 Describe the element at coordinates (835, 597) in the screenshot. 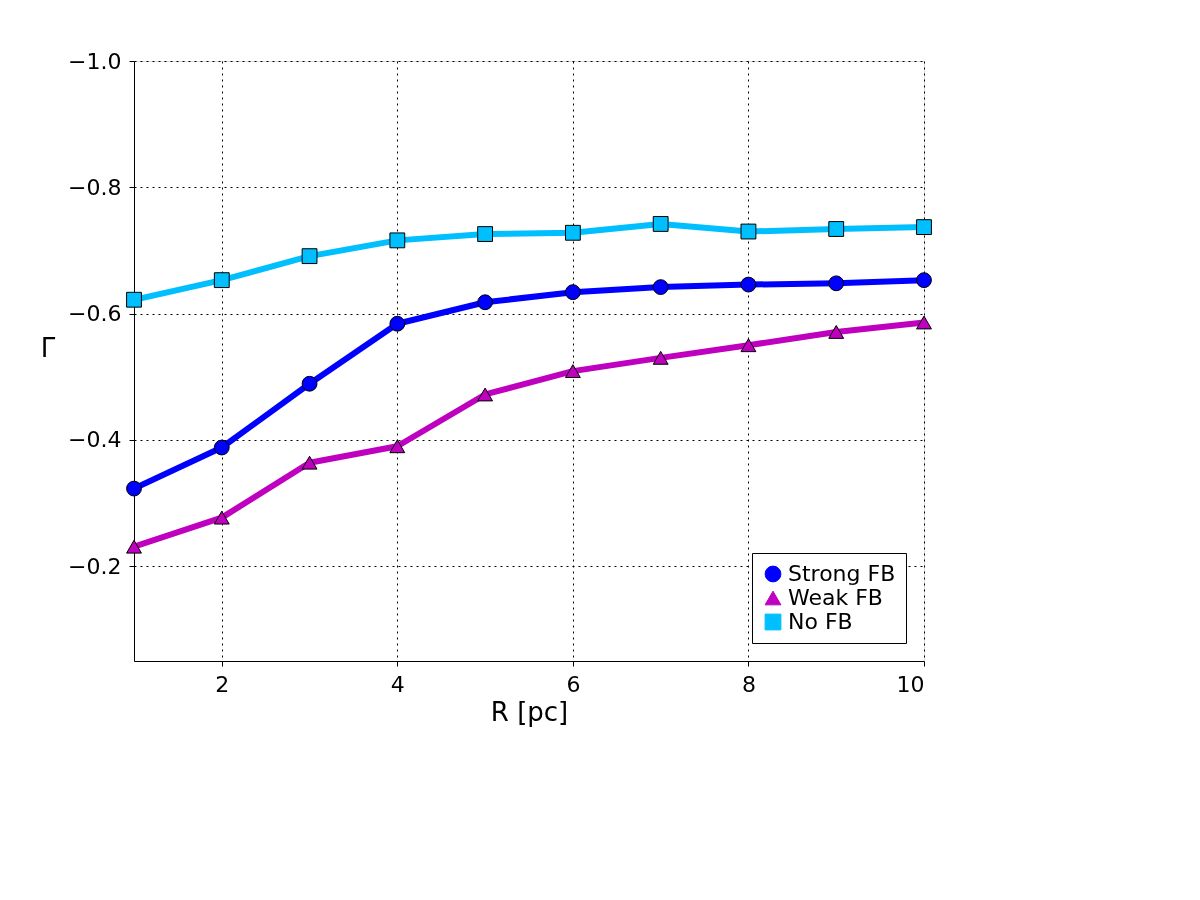

I see `legend-label: Weak FB` at that location.